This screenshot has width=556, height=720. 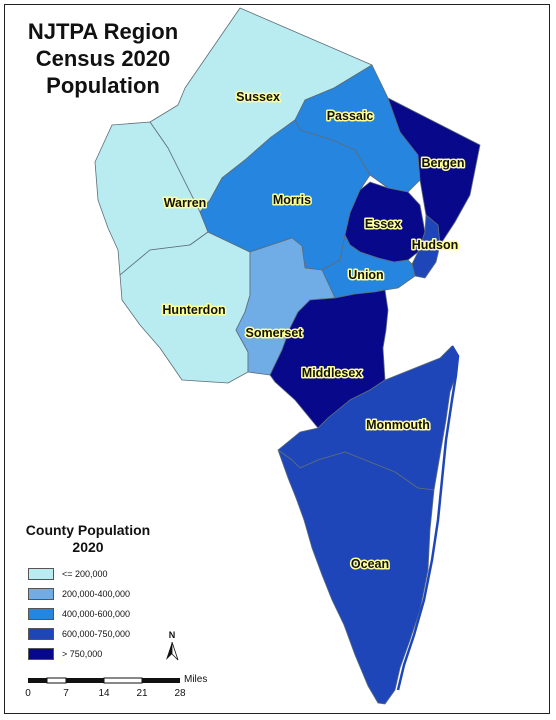 What do you see at coordinates (435, 245) in the screenshot?
I see `county-label-hudson: Hudson` at bounding box center [435, 245].